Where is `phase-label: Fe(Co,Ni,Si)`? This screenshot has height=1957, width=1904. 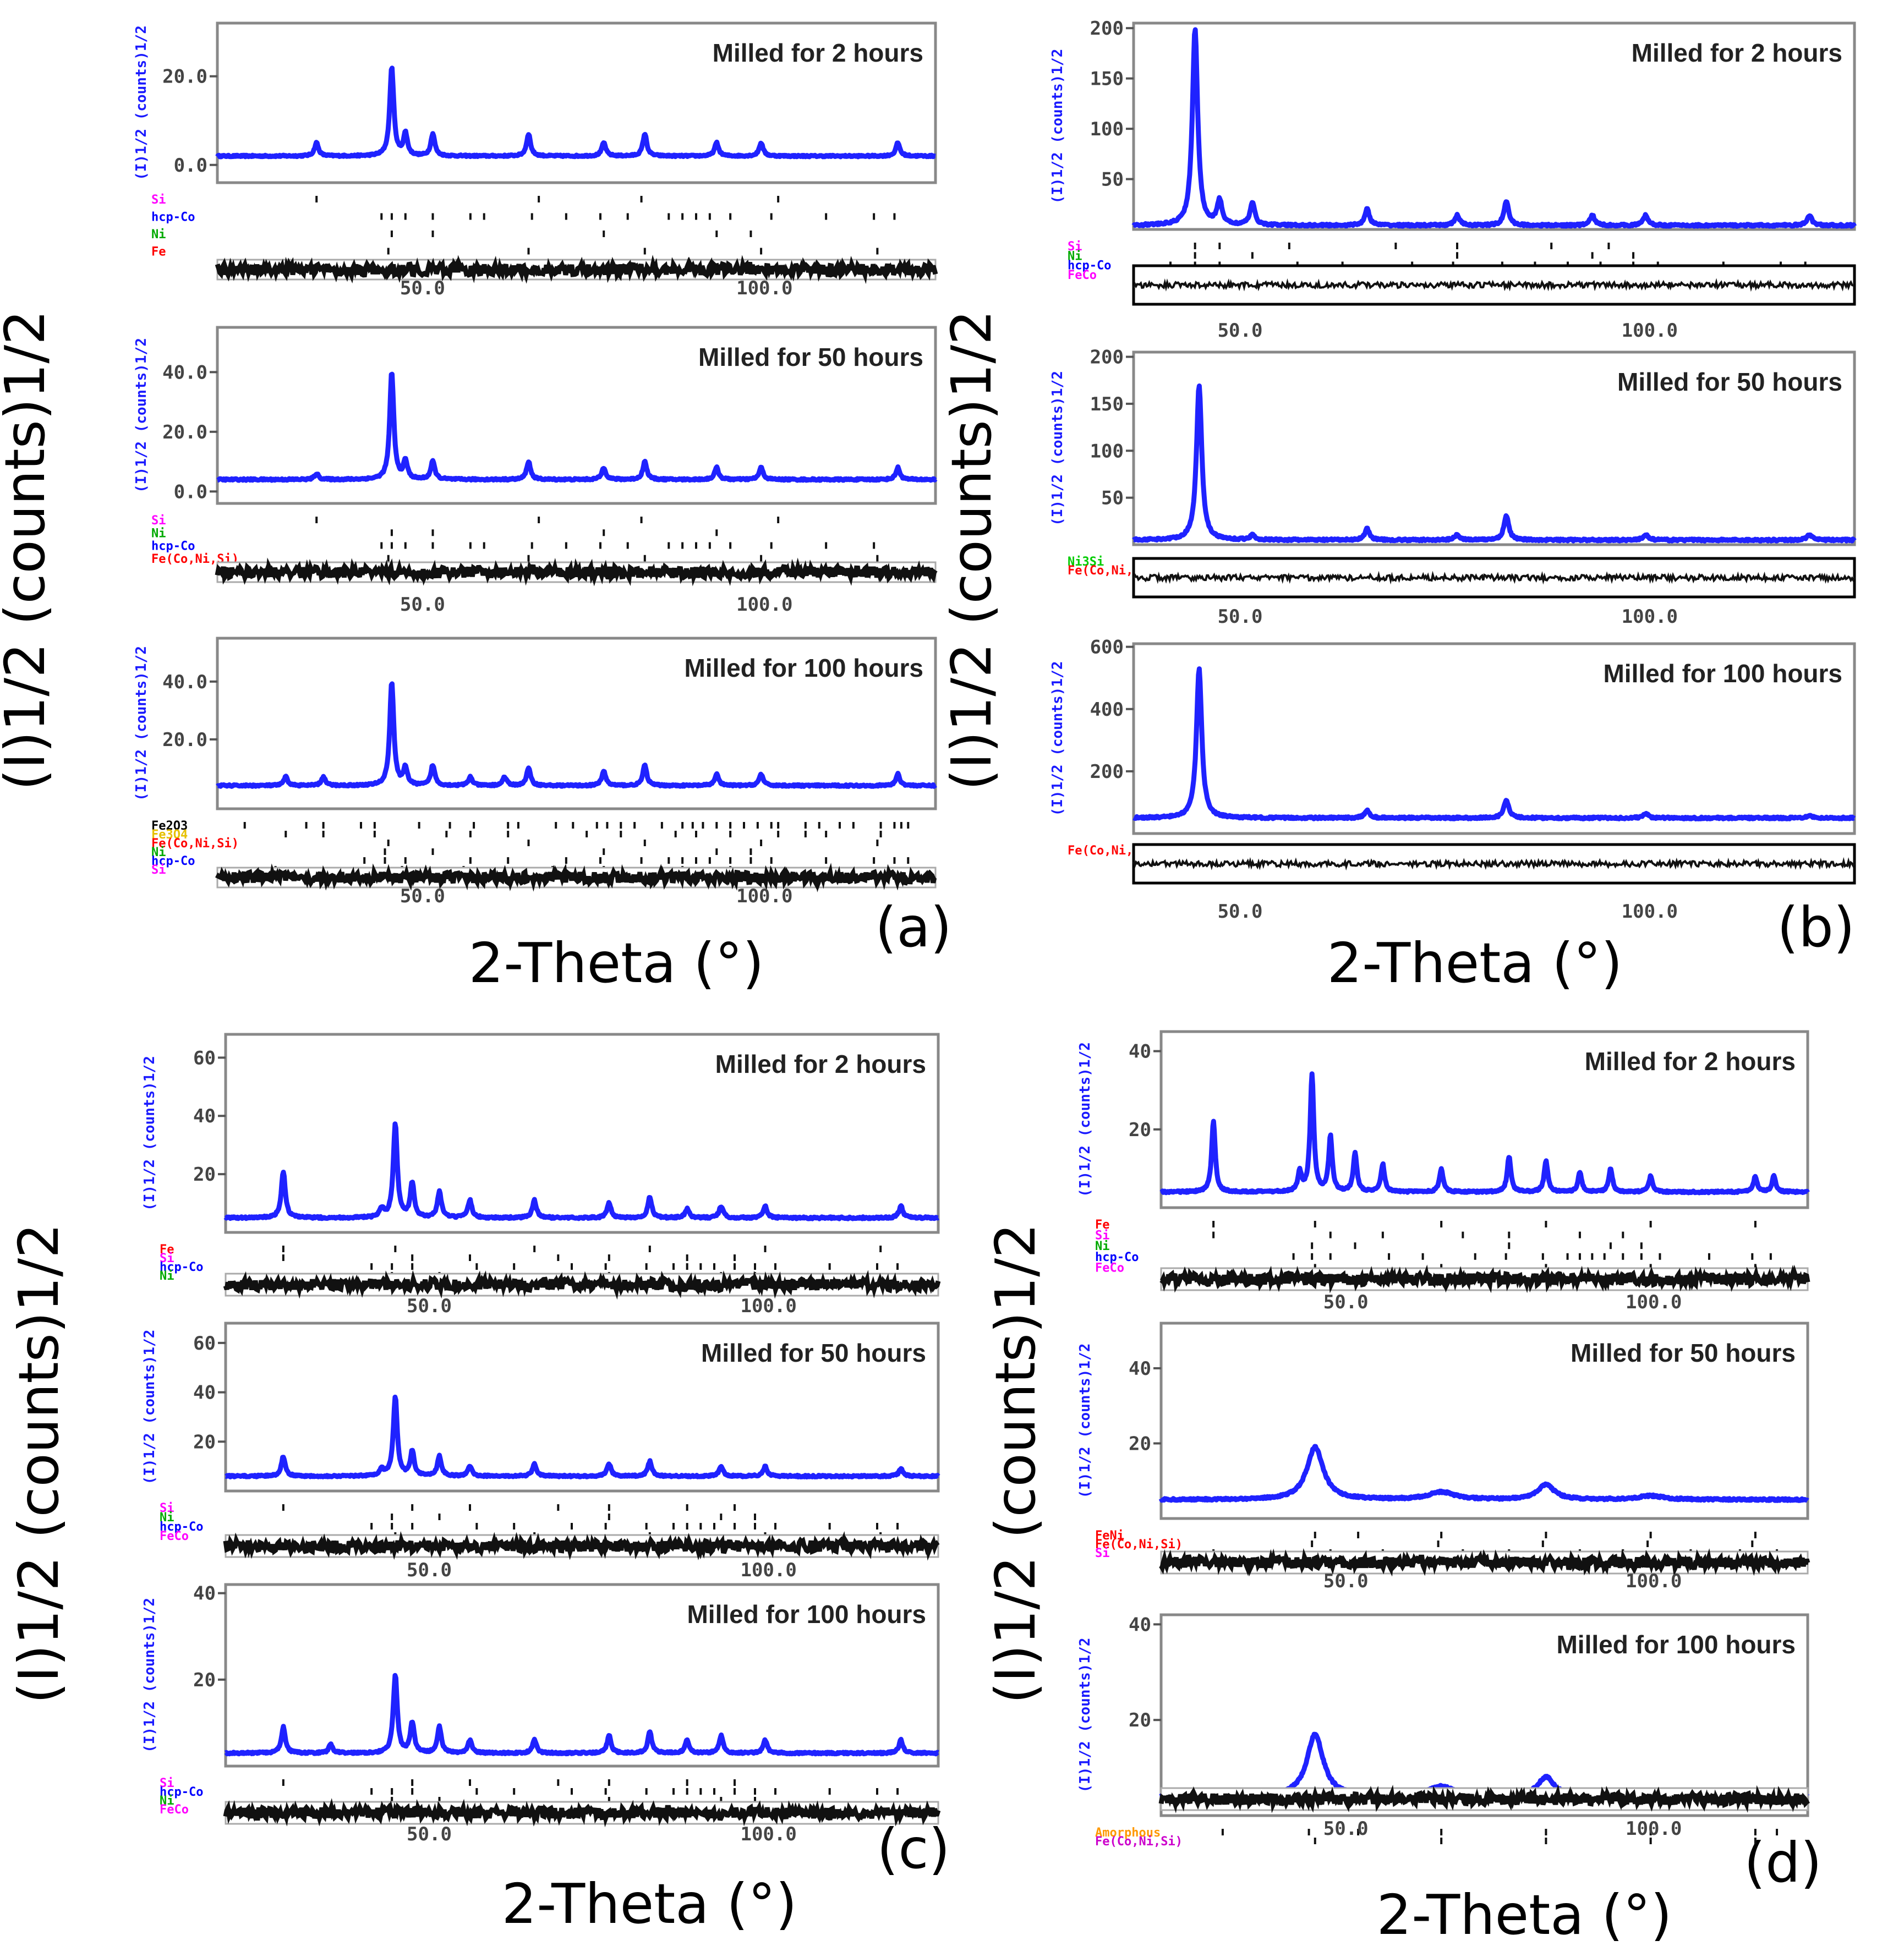 phase-label: Fe(Co,Ni,Si) is located at coordinates (1139, 1842).